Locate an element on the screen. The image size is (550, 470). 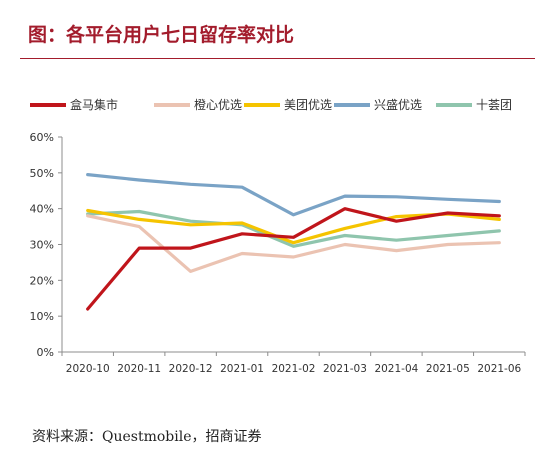
legend-label: 十荟团 is located at coordinates (494, 105).